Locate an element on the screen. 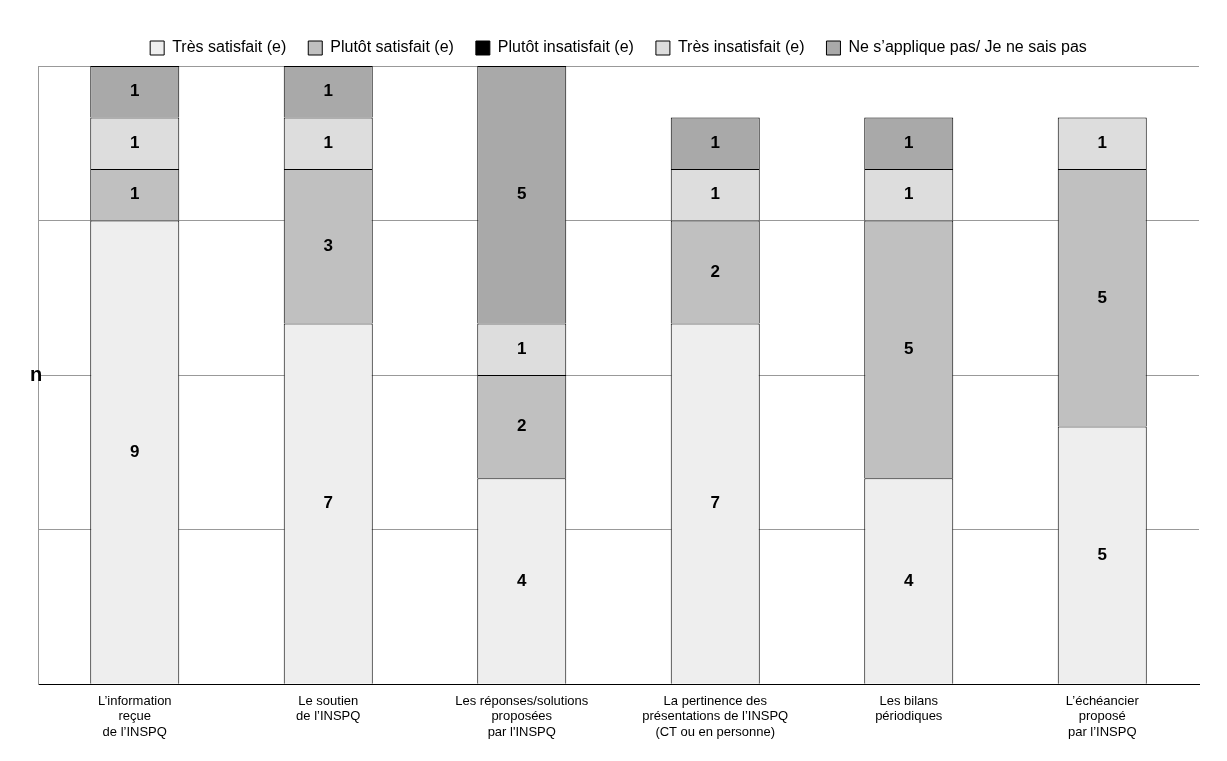 The image size is (1227, 761). x-tick-label: Les bilans périodiques is located at coordinates (909, 708).